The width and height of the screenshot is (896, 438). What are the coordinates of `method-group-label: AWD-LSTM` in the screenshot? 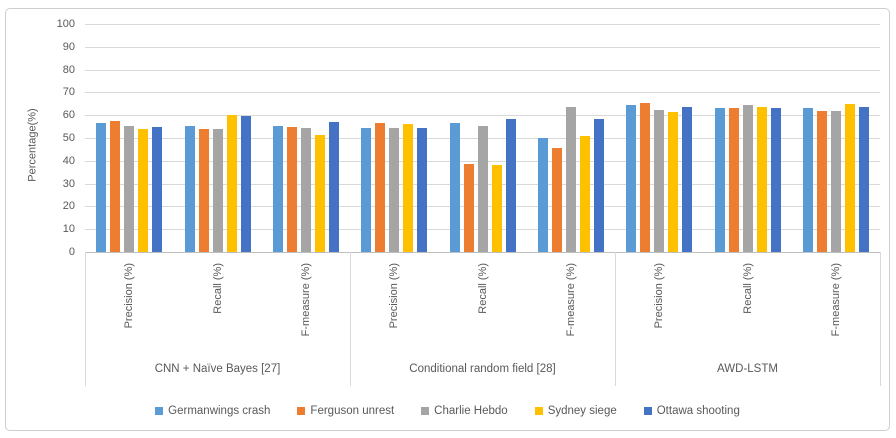 It's located at (747, 369).